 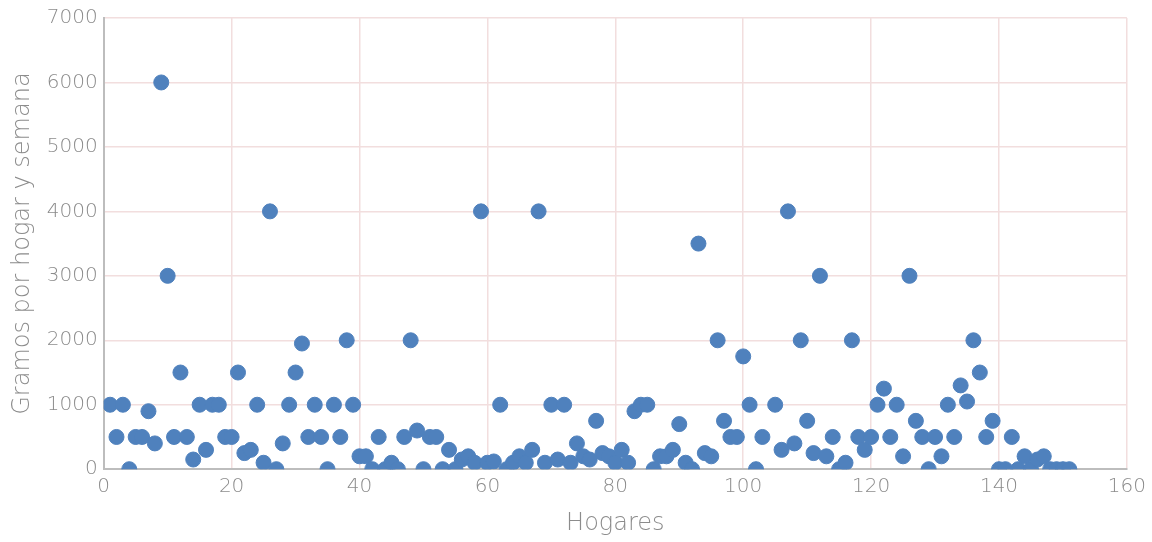 What do you see at coordinates (72, 402) in the screenshot?
I see `y-tick-label: 1000` at bounding box center [72, 402].